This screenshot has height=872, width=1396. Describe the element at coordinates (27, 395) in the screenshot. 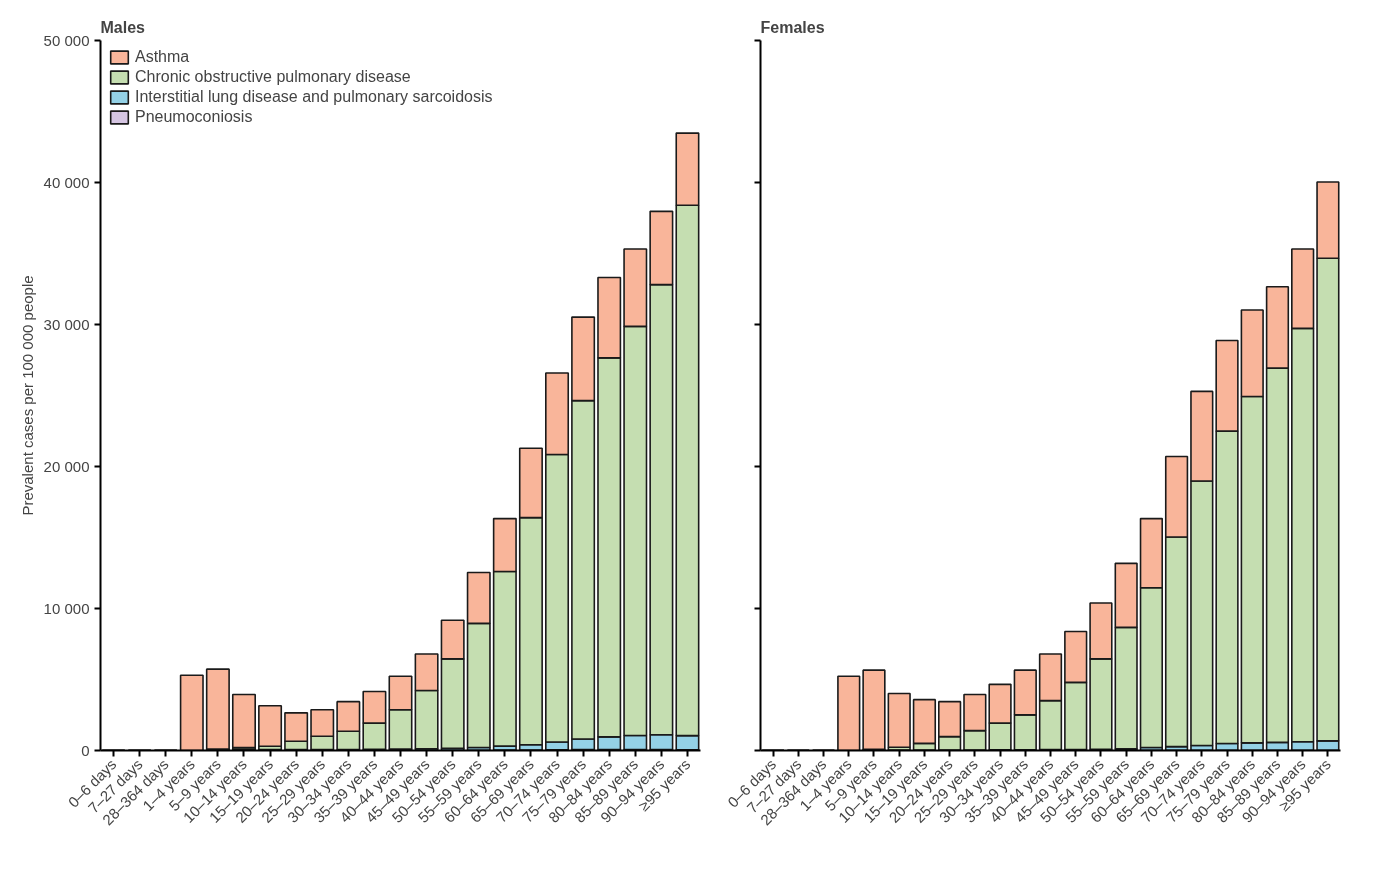

I see `y-axis-title: Prevalent cases per 100 000 people` at that location.